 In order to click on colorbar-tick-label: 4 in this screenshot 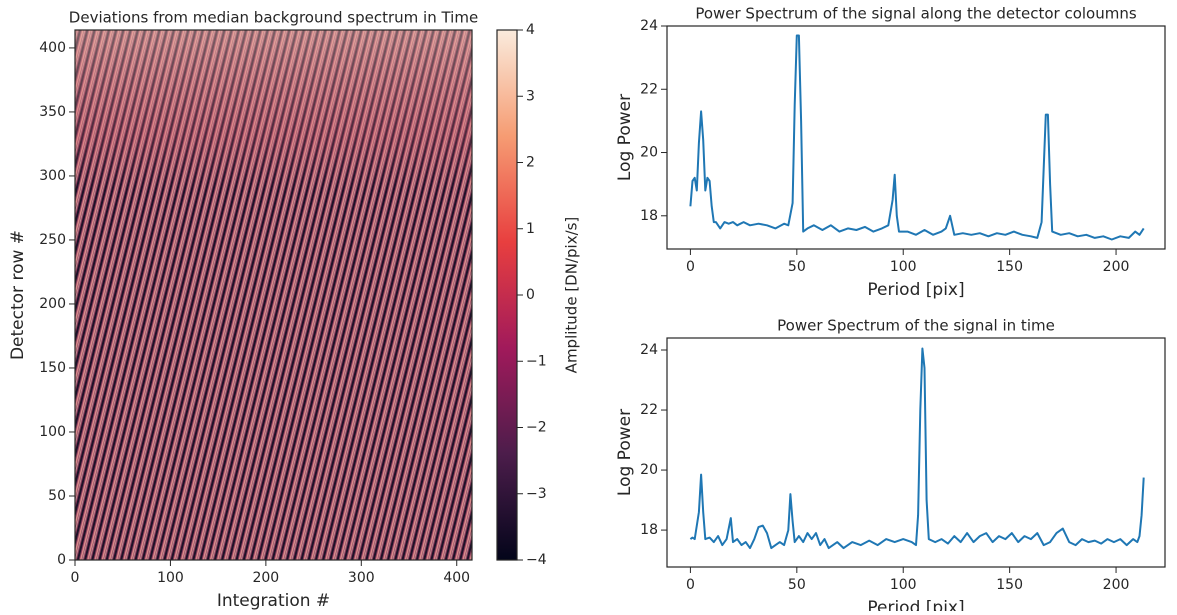, I will do `click(530, 30)`.